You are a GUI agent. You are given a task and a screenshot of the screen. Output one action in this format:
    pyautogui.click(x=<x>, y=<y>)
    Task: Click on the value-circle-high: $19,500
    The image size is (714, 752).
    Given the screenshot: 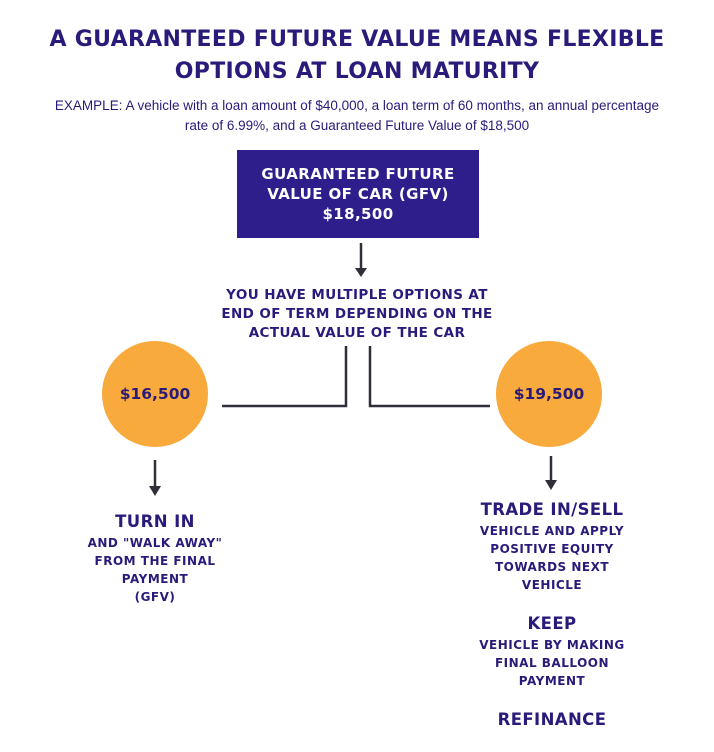 What is the action you would take?
    pyautogui.click(x=549, y=394)
    